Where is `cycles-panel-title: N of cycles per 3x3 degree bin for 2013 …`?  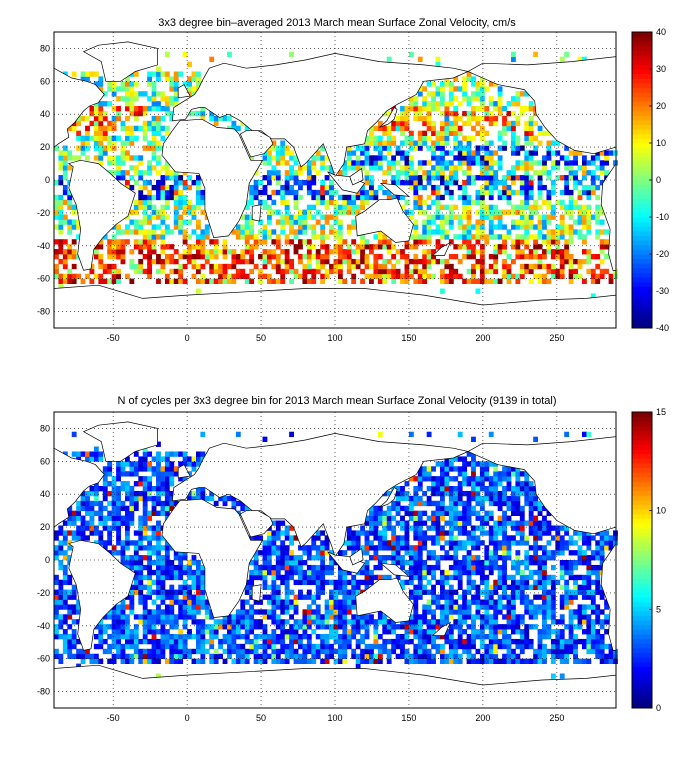 cycles-panel-title: N of cycles per 3x3 degree bin for 2013 … is located at coordinates (336, 401).